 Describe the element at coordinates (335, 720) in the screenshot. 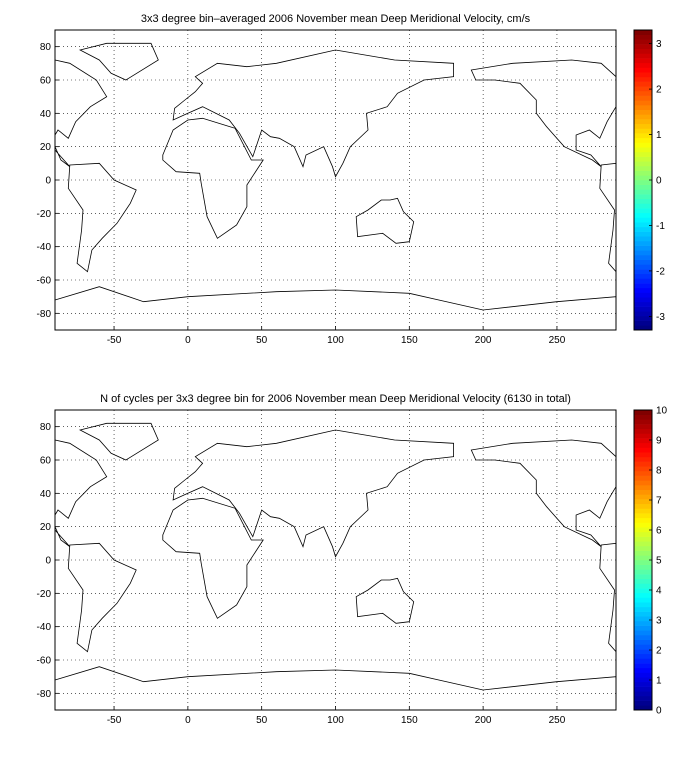

I see `x-tick-label: 100` at that location.